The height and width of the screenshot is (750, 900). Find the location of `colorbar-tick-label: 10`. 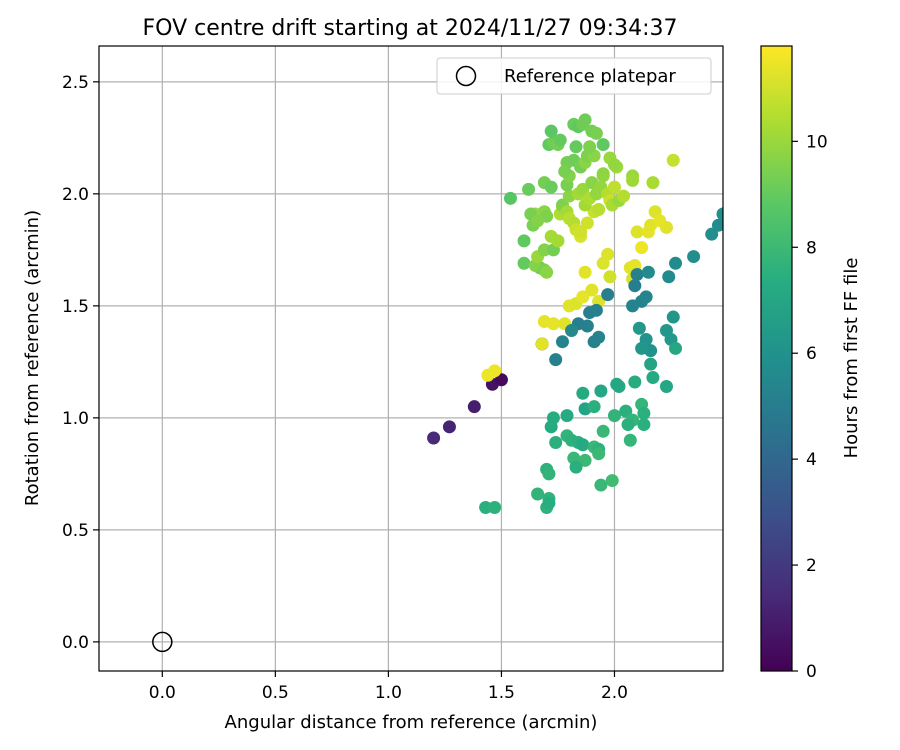

colorbar-tick-label: 10 is located at coordinates (817, 142).